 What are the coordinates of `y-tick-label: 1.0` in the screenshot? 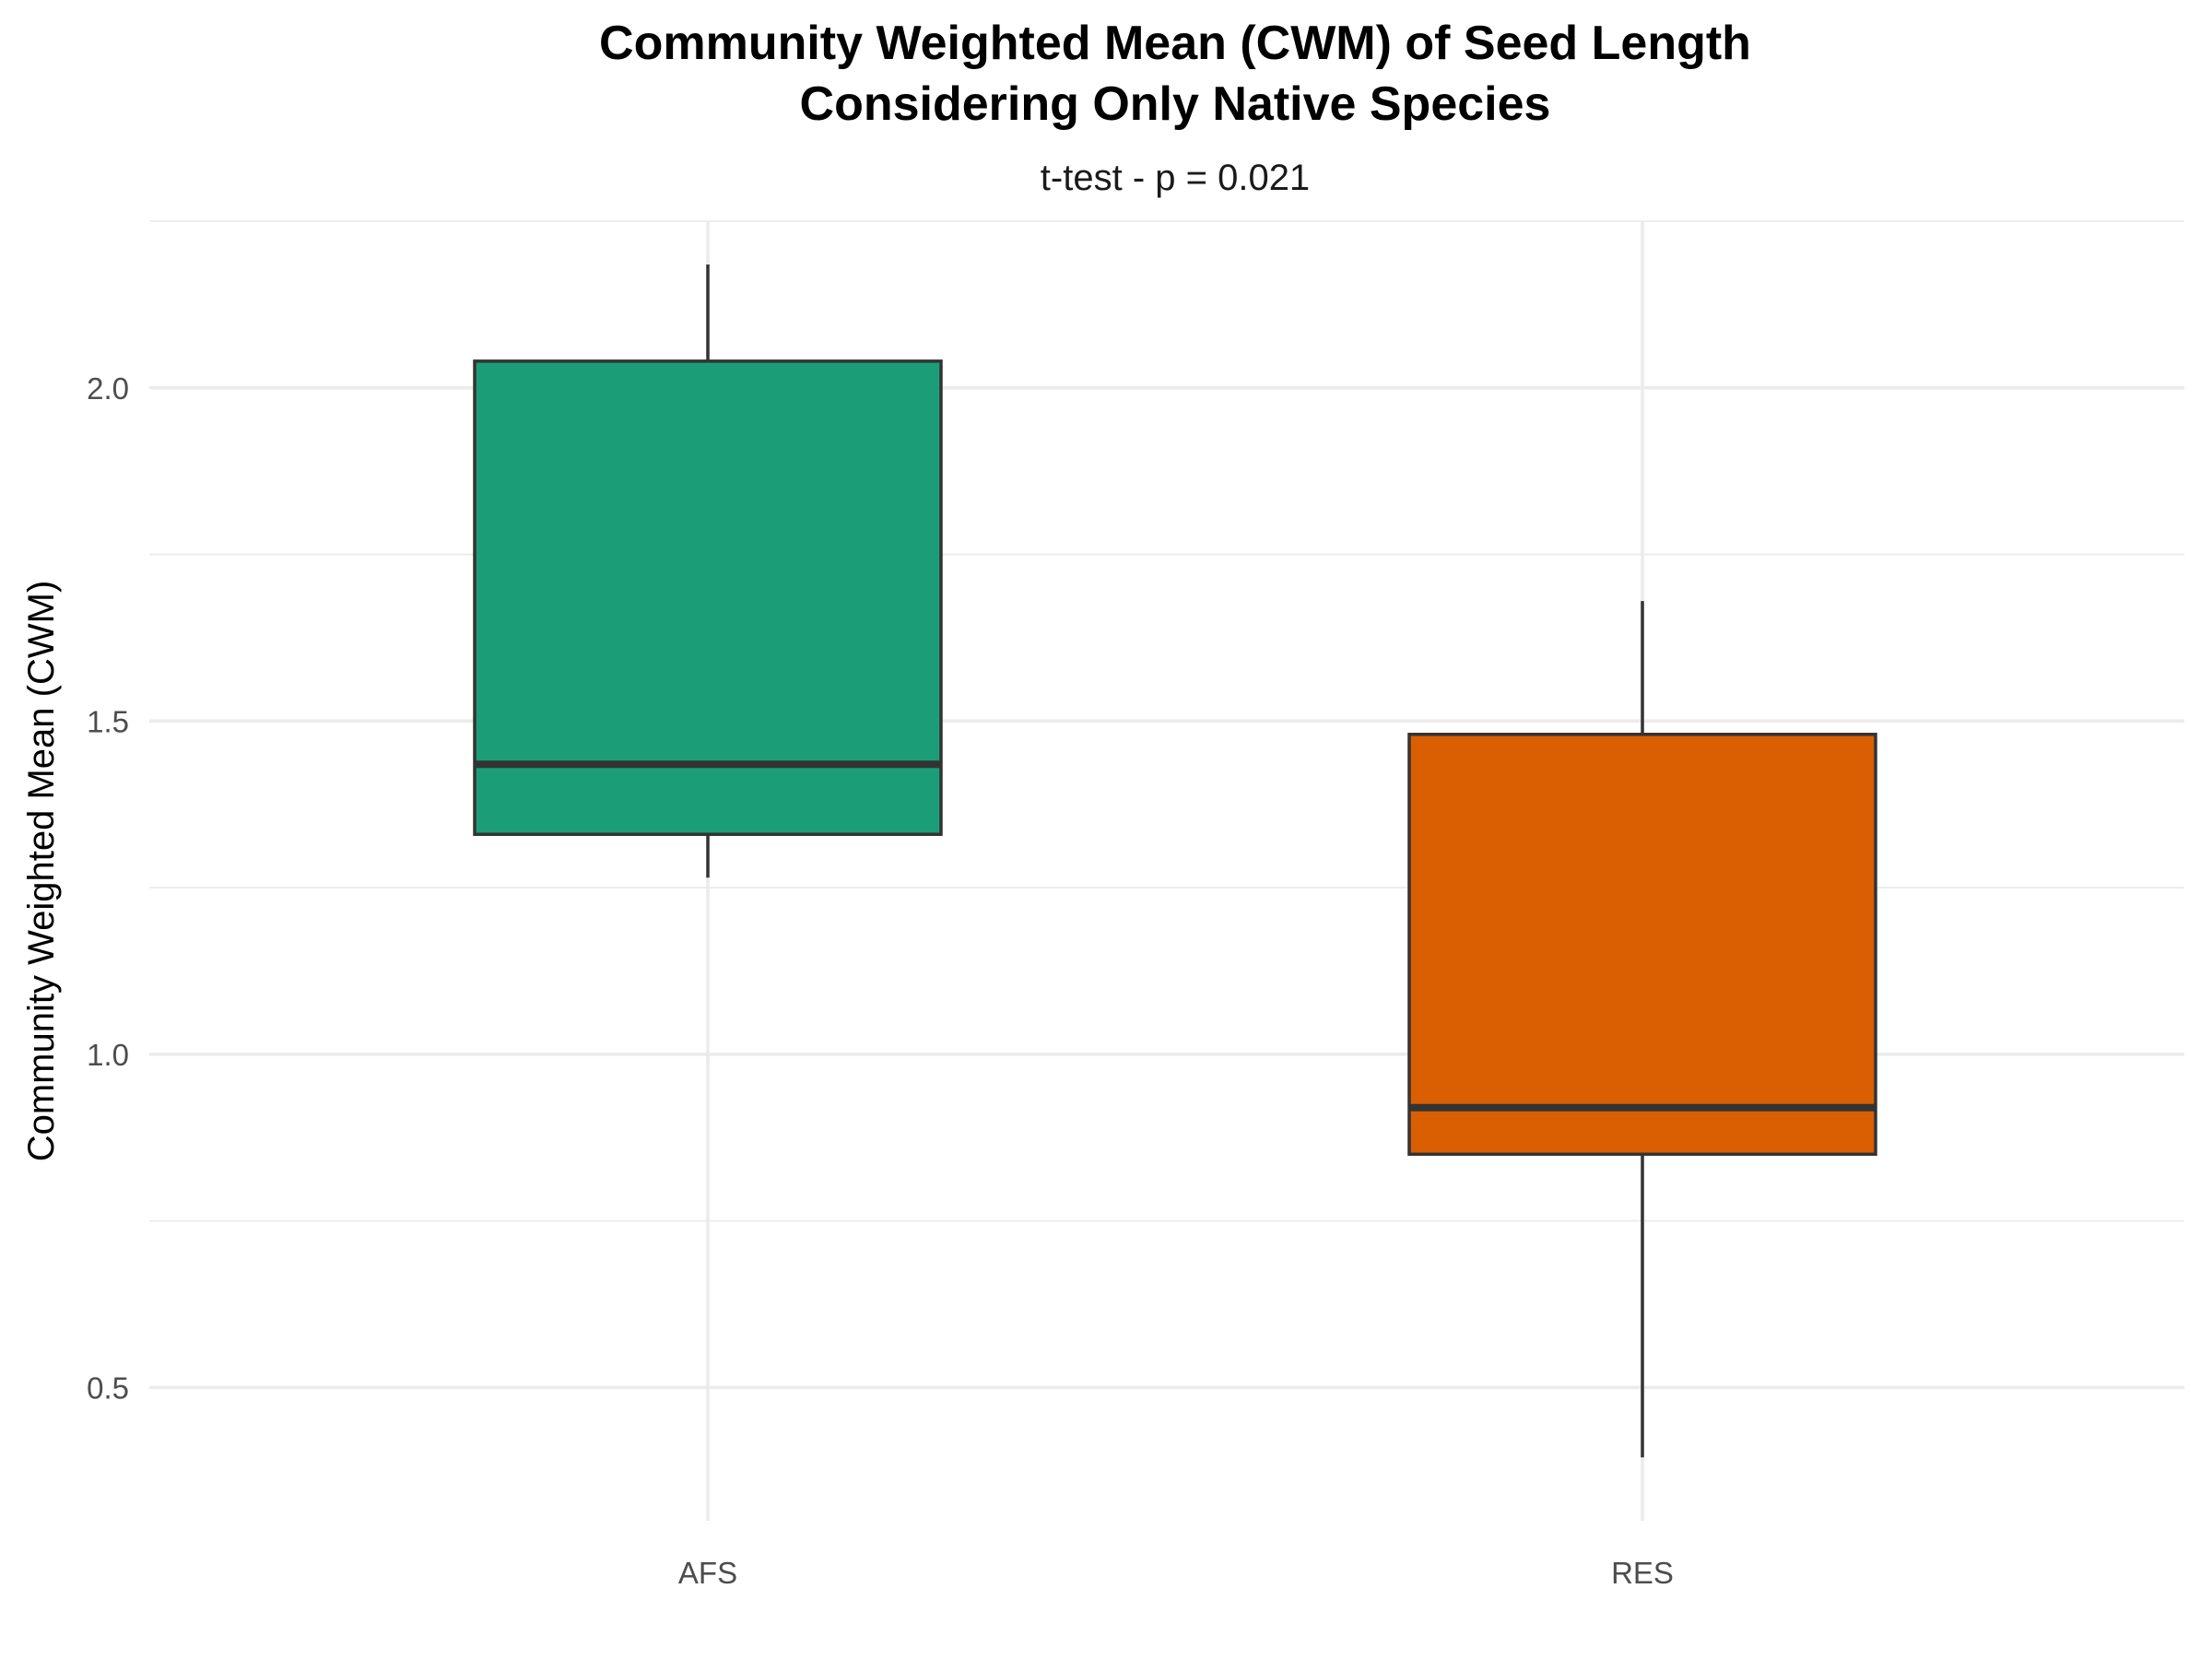 It's located at (108, 1055).